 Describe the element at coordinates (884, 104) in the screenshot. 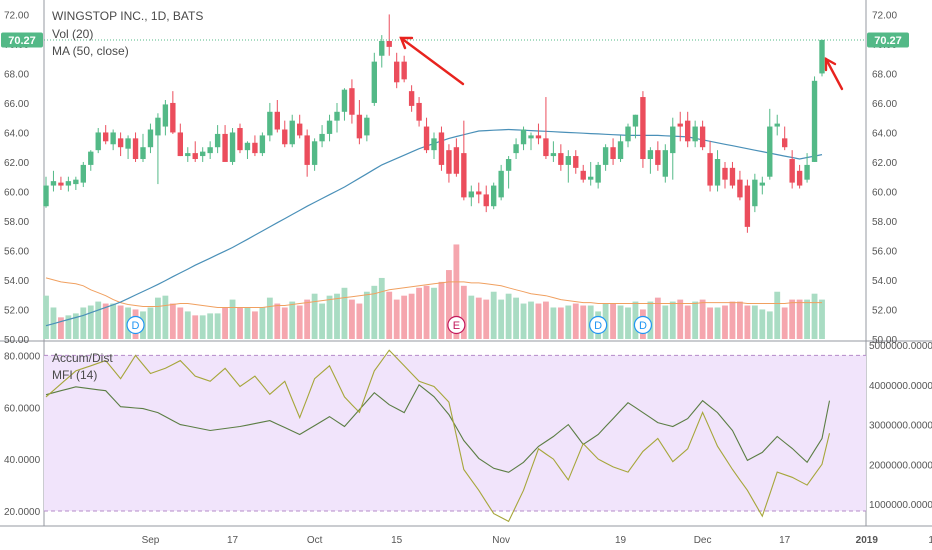

I see `price-tick-right: 66.00` at that location.